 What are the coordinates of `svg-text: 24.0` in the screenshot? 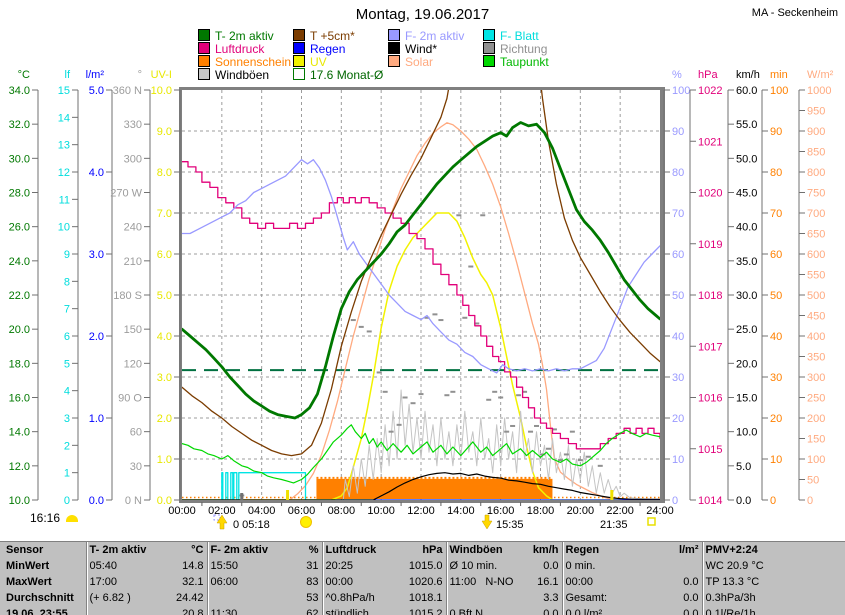 It's located at (19, 262).